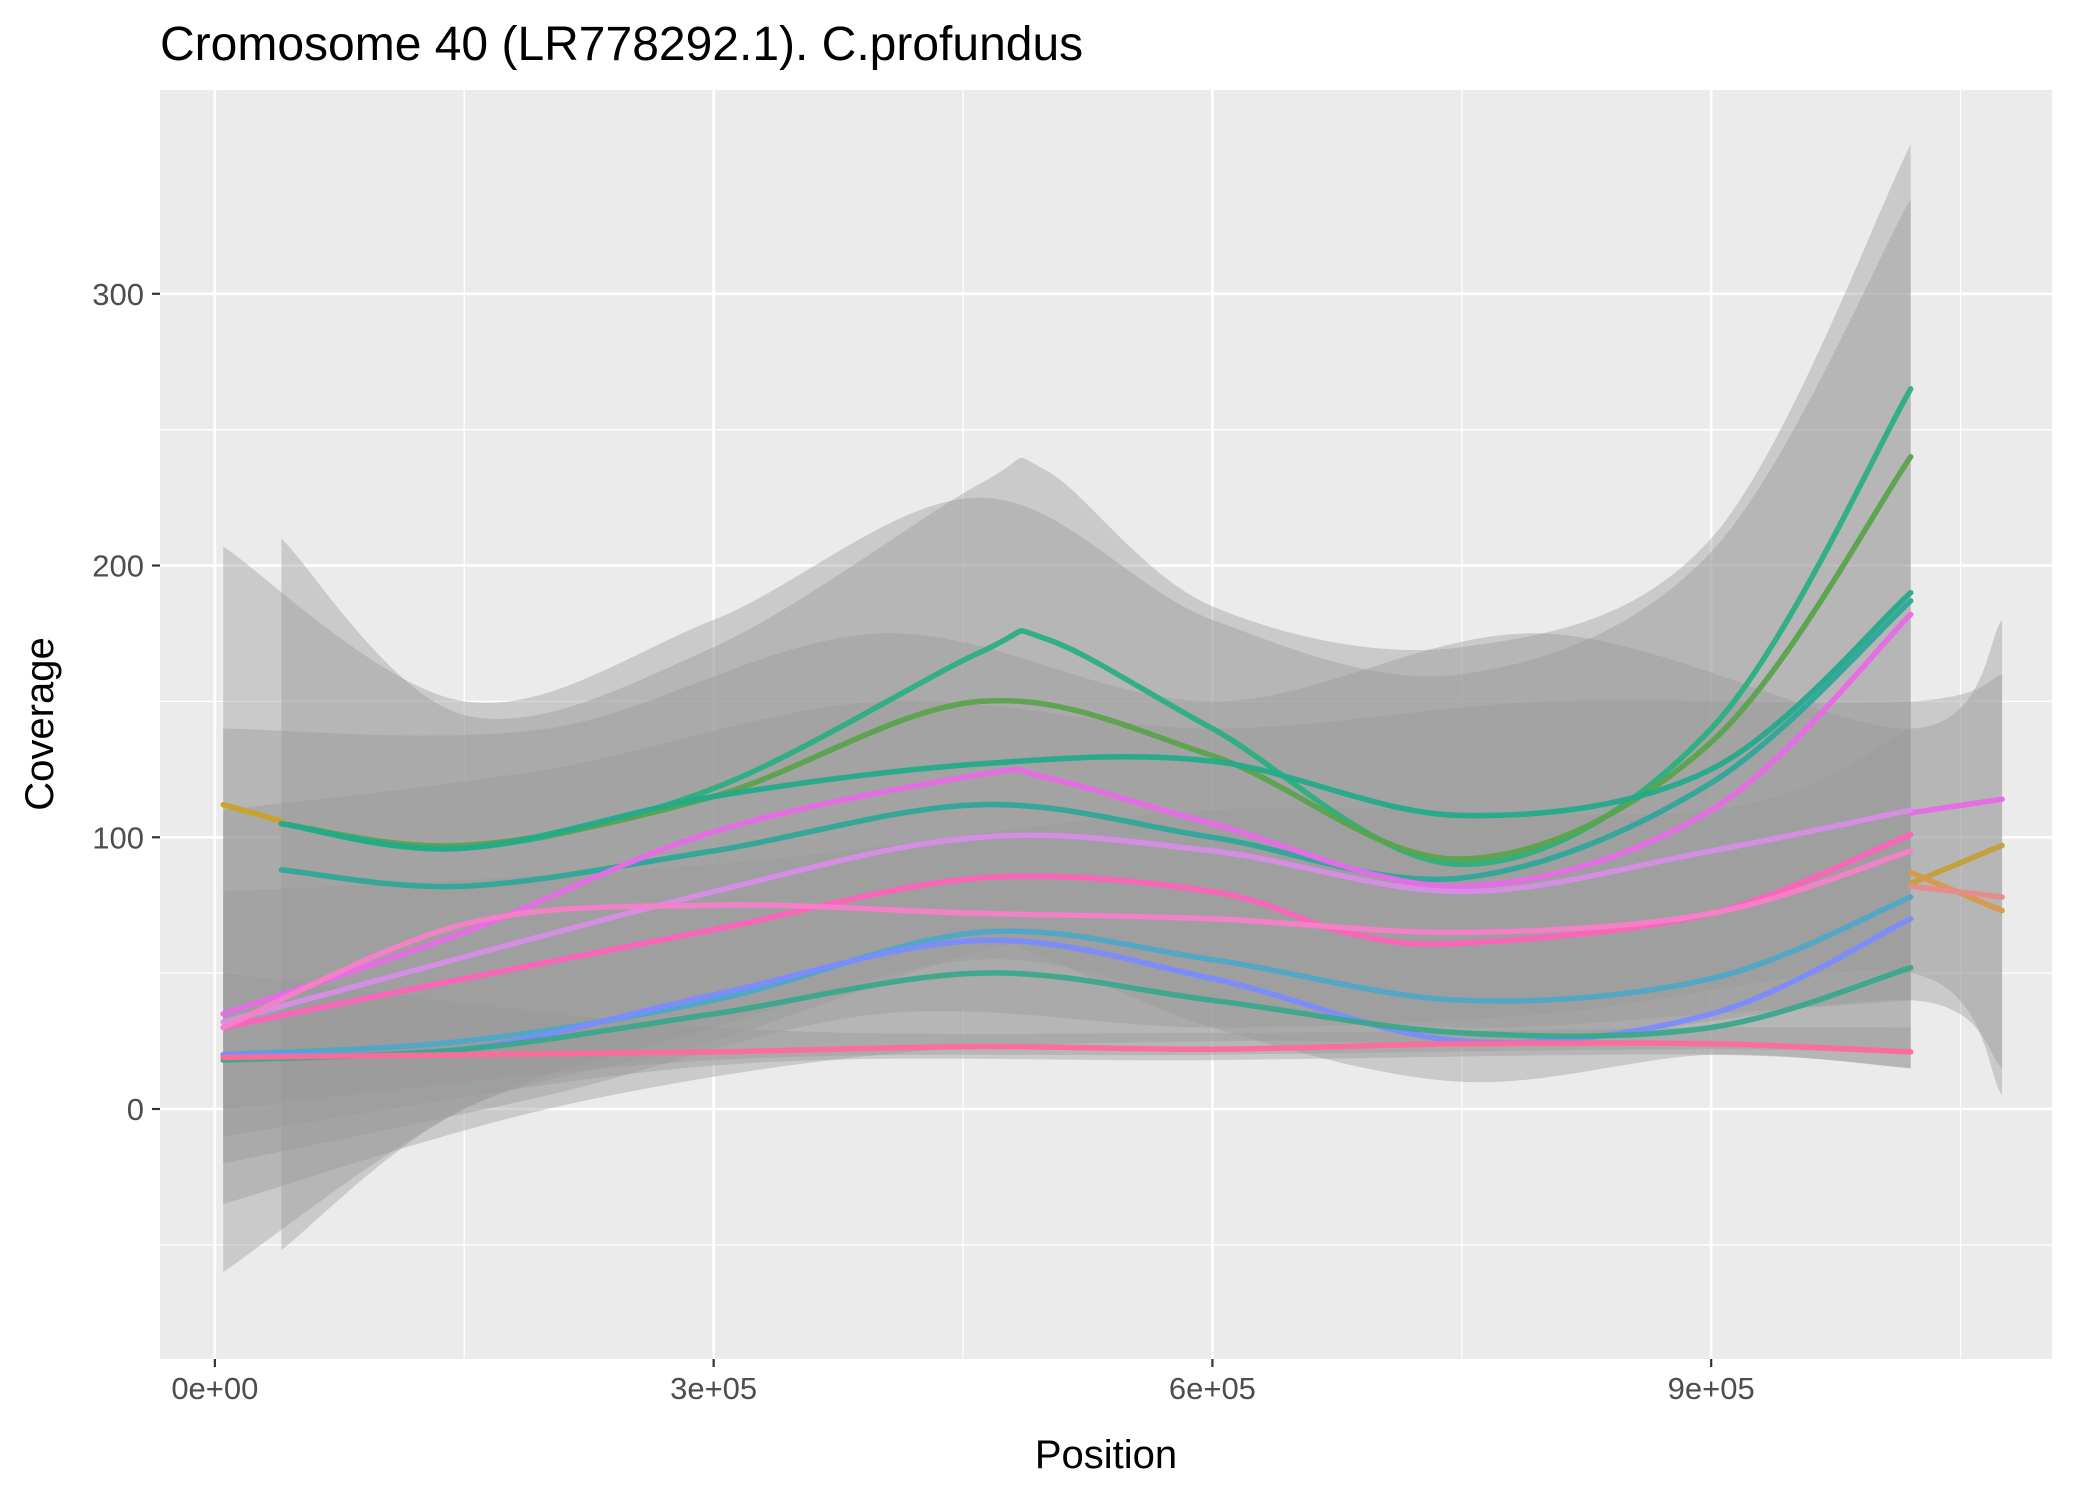  I want to click on x-axis-title: Position, so click(1106, 1455).